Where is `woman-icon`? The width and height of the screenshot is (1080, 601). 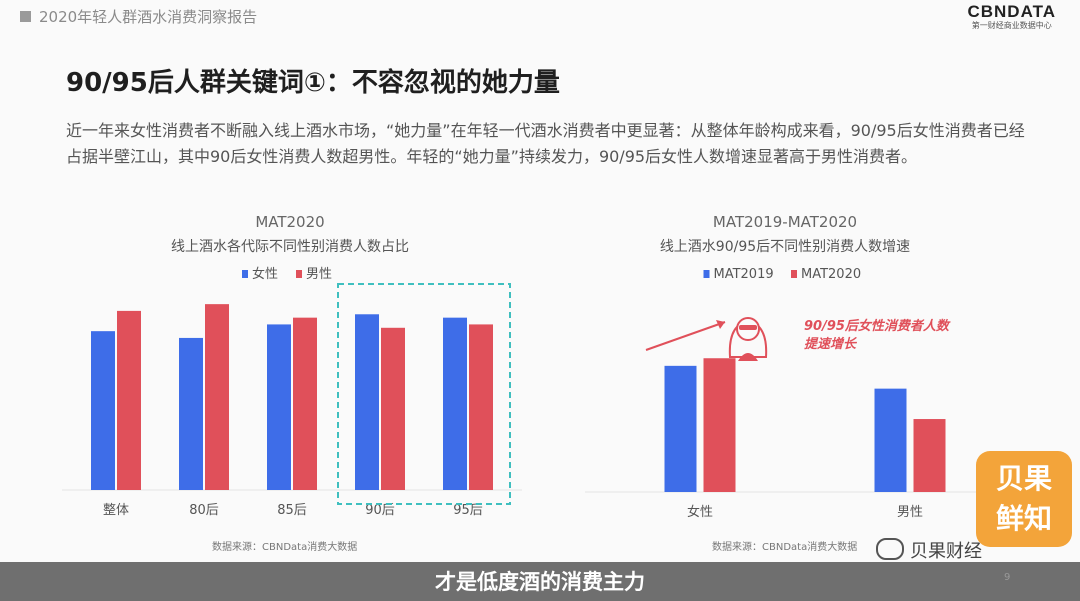
woman-icon is located at coordinates (748, 339).